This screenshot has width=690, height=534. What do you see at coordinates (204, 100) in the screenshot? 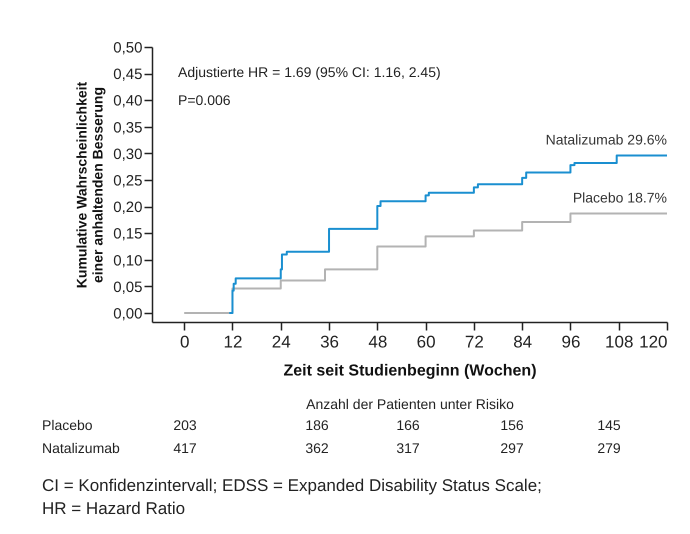
I see `annotation: P=0.006` at bounding box center [204, 100].